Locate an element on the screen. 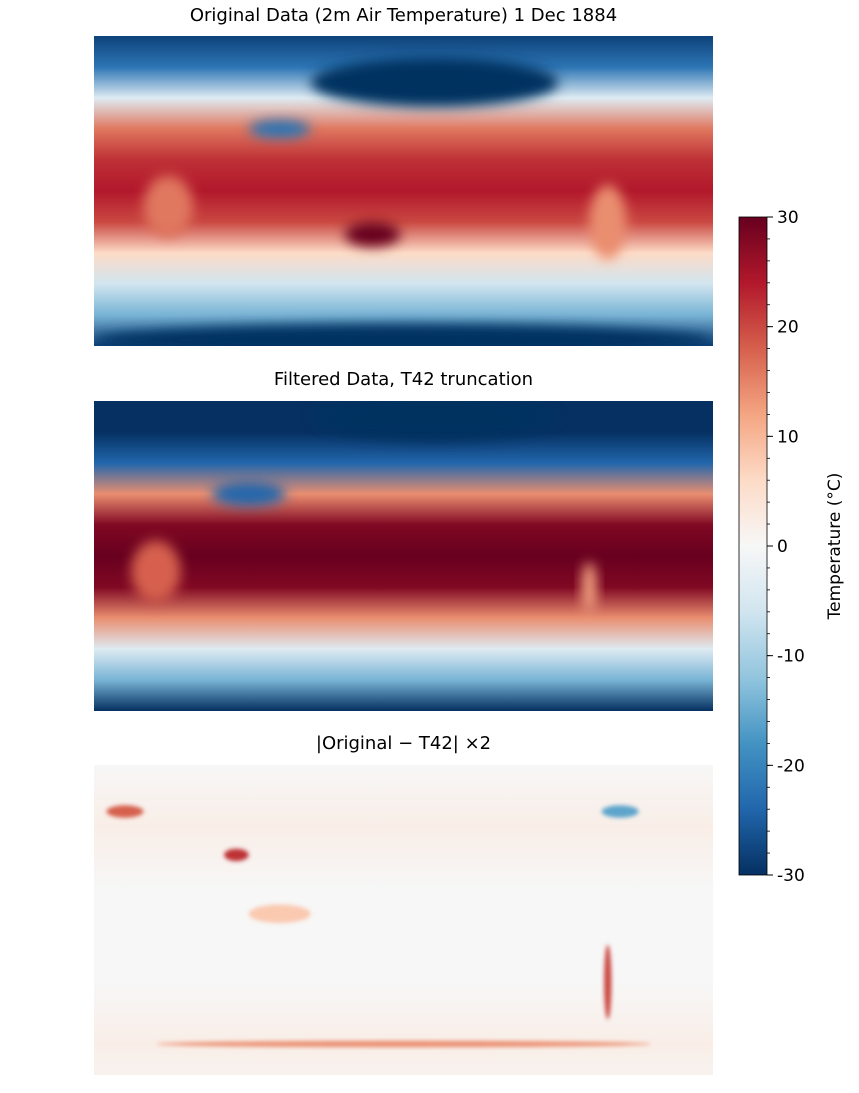 The image size is (859, 1093). colorbar-tick-label: 20 is located at coordinates (788, 328).